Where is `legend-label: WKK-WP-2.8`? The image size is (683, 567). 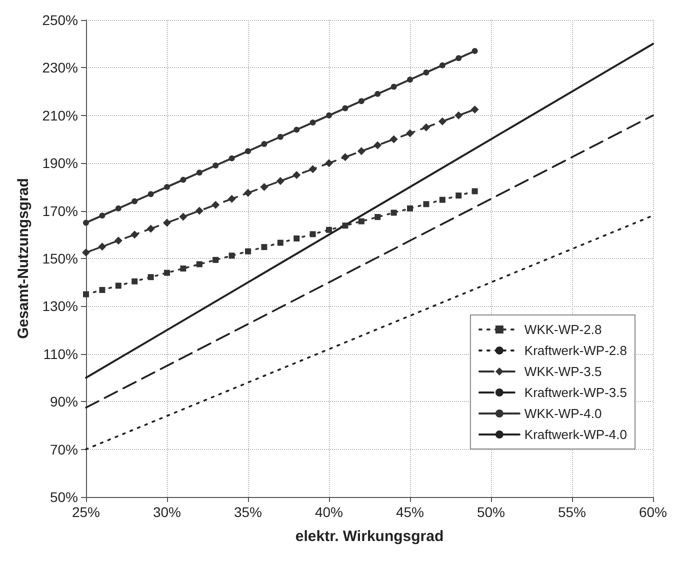 legend-label: WKK-WP-2.8 is located at coordinates (563, 329).